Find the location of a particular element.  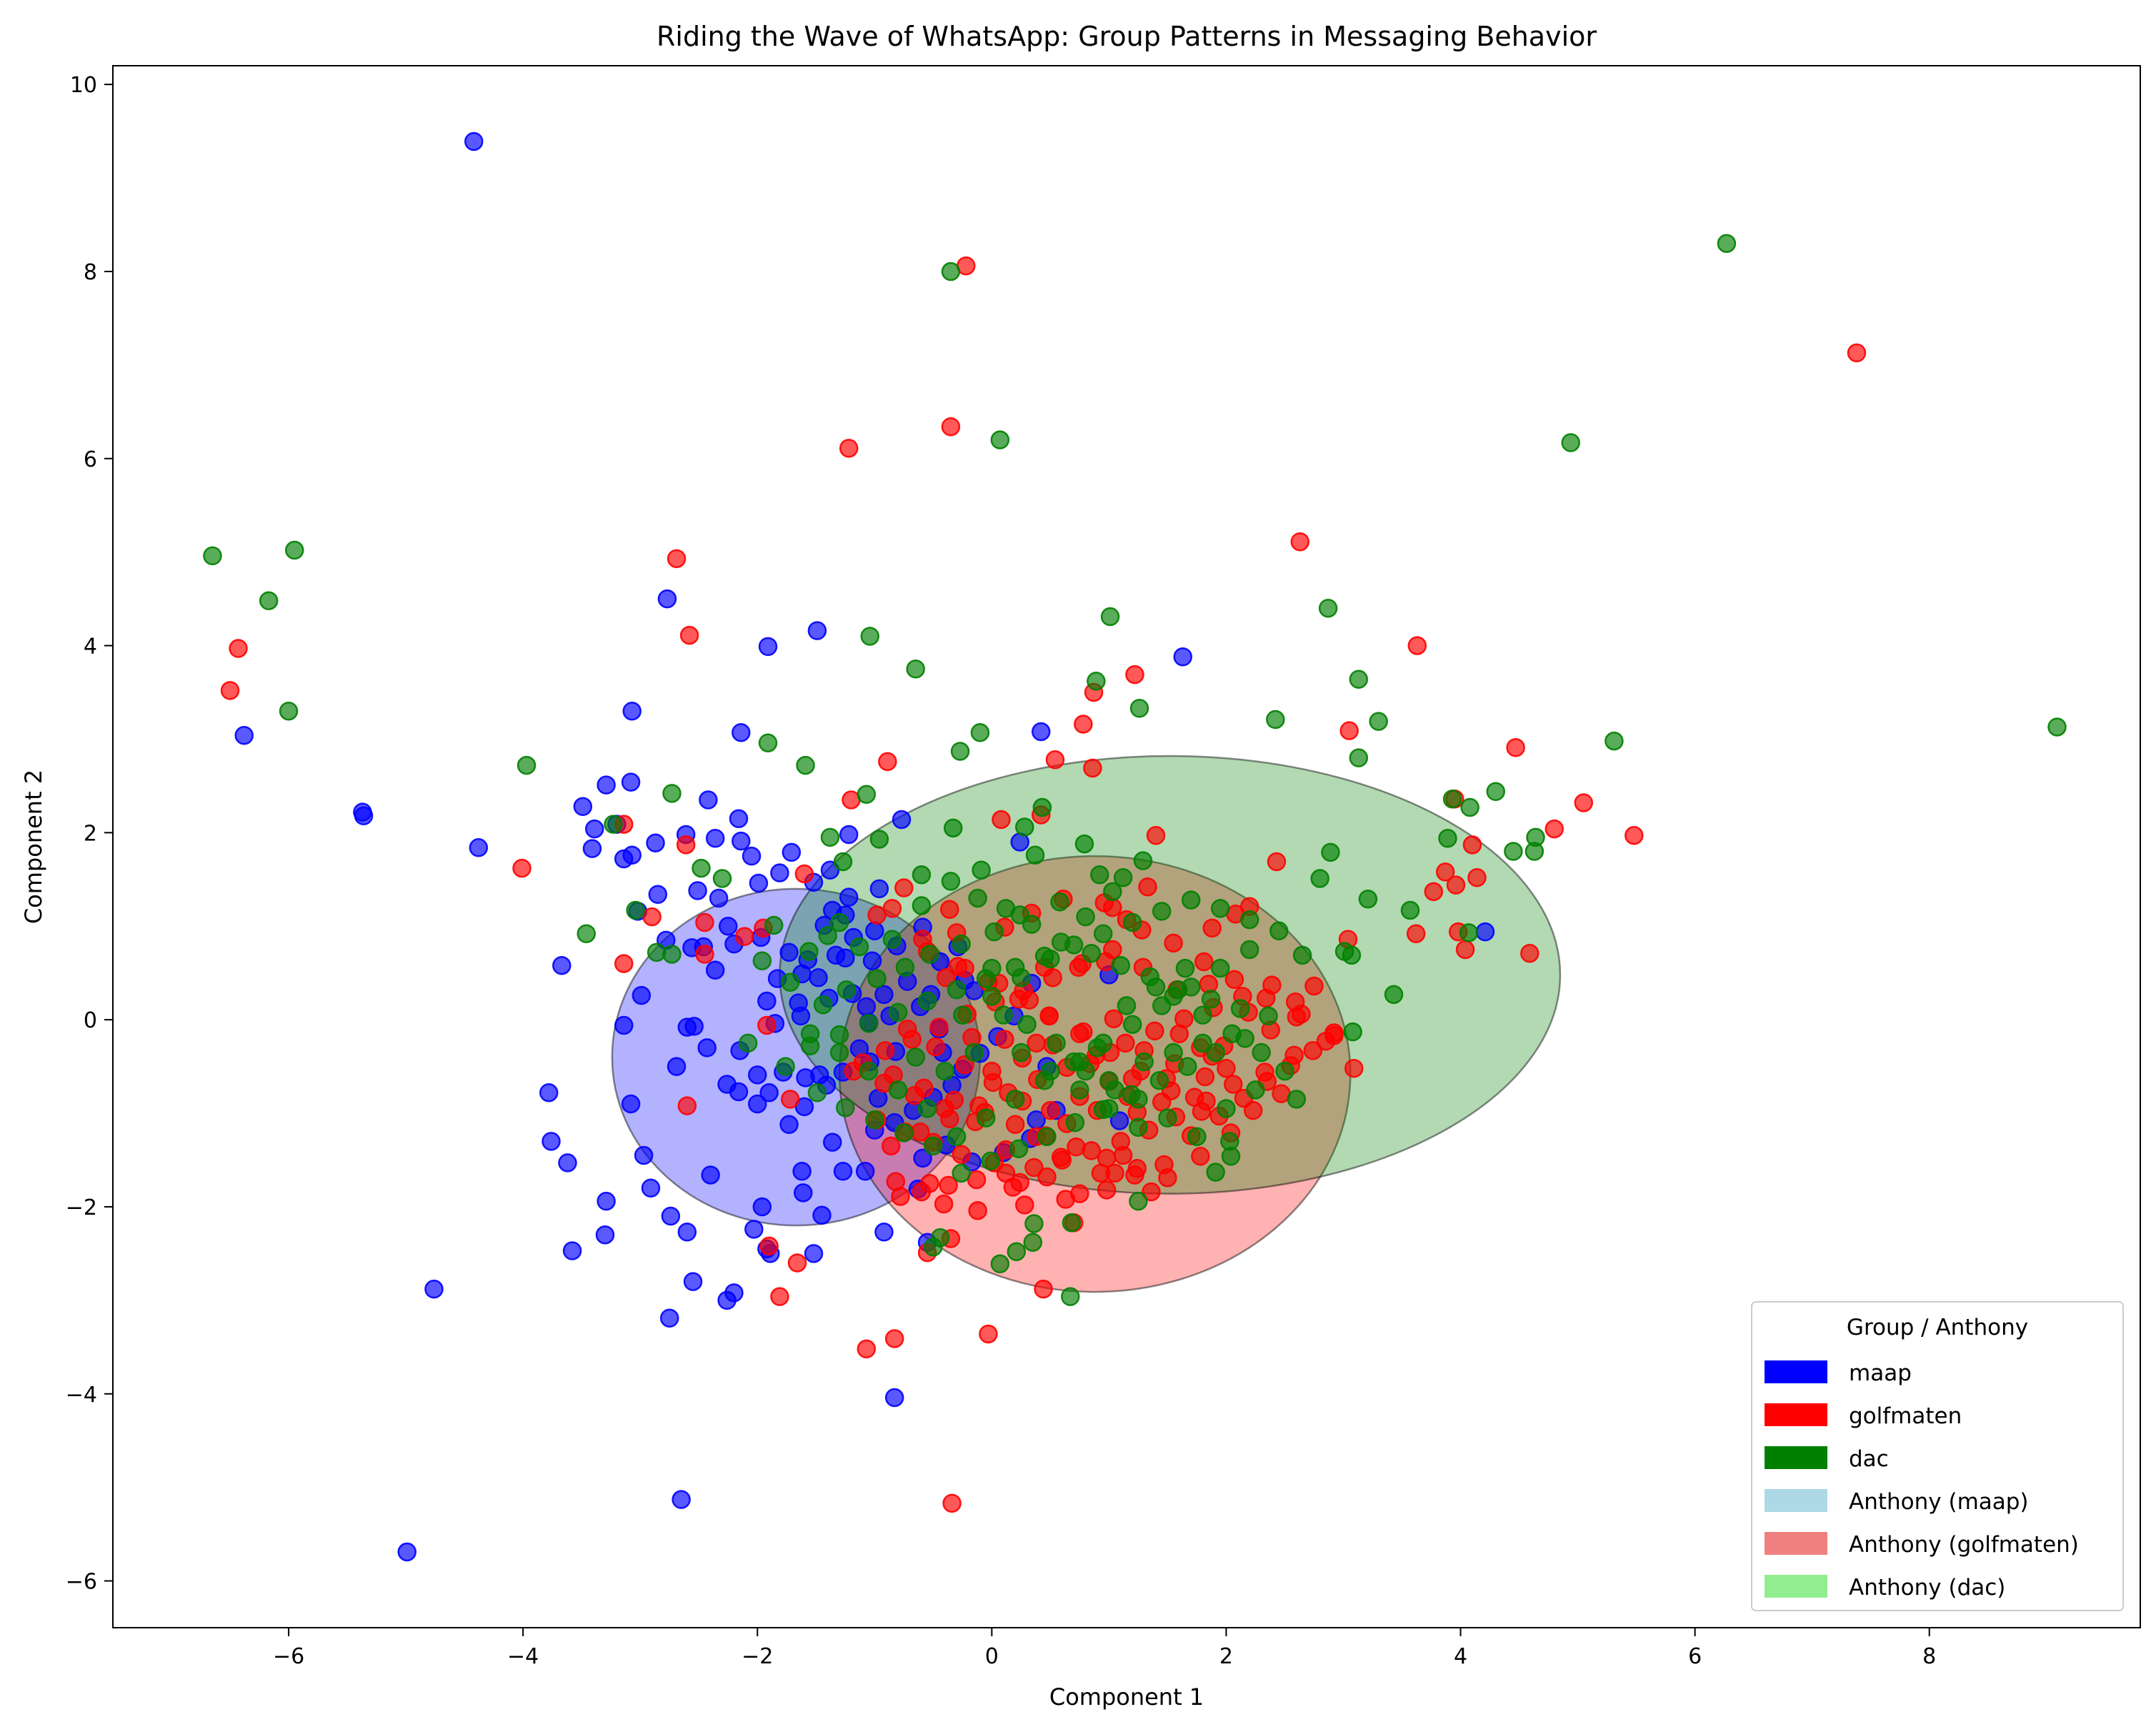

x-tick-label: −2 is located at coordinates (757, 1656).